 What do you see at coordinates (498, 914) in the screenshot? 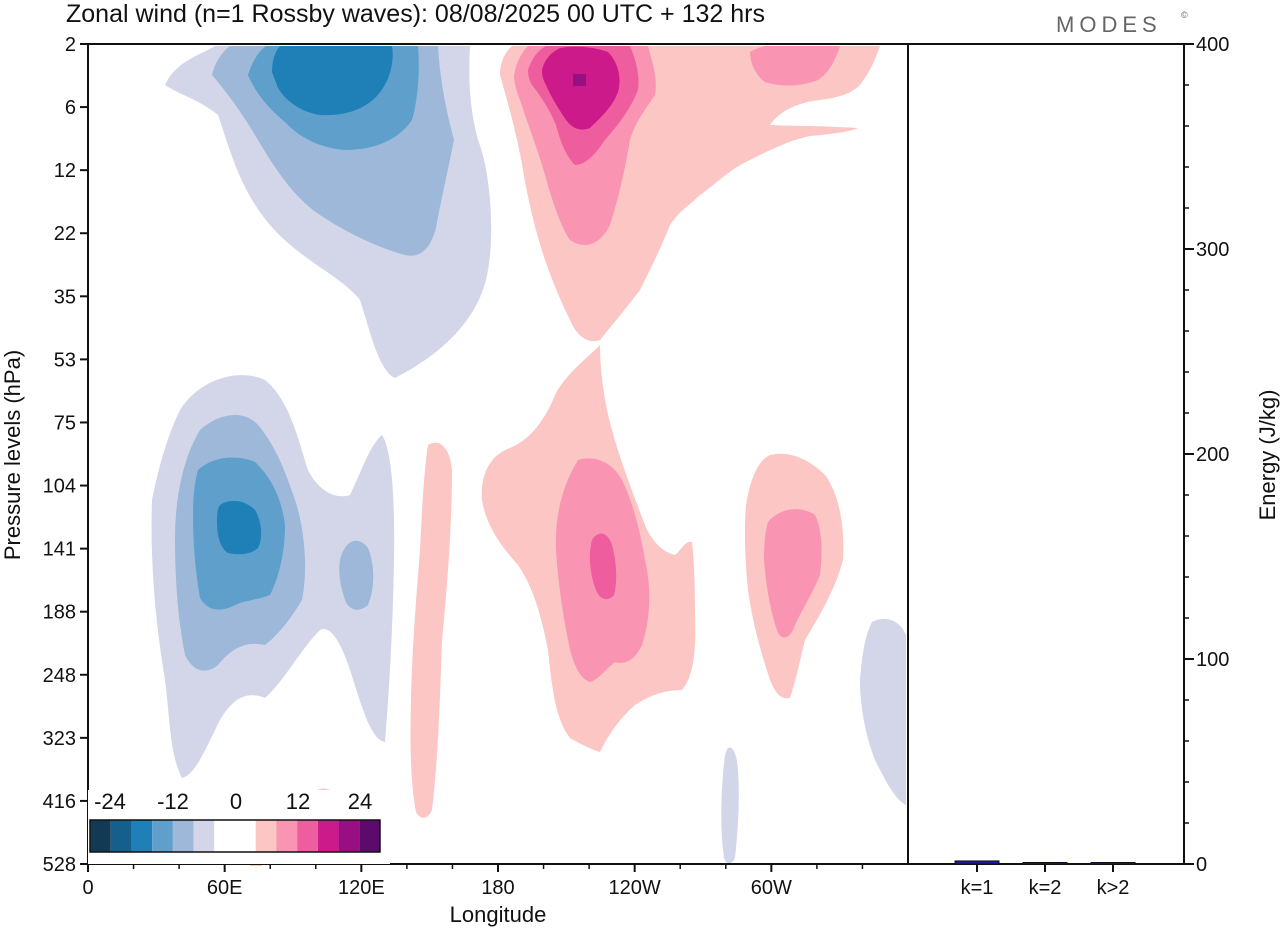
I see `x-axis-label: Longitude` at bounding box center [498, 914].